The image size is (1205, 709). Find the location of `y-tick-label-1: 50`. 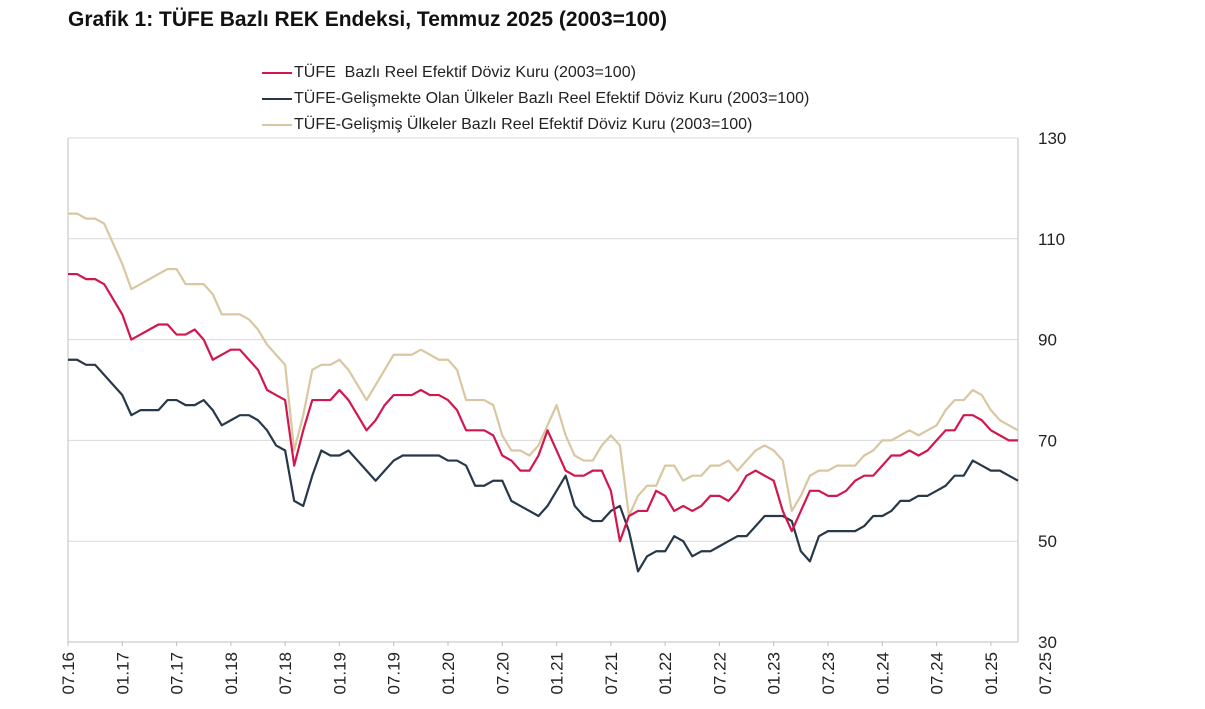

y-tick-label-1: 50 is located at coordinates (1047, 541).